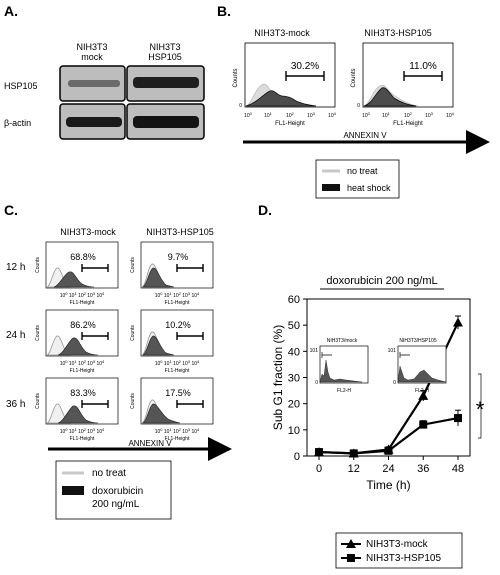 This screenshot has height=575, width=500. Describe the element at coordinates (294, 431) in the screenshot. I see `y-tick-label: 10` at that location.